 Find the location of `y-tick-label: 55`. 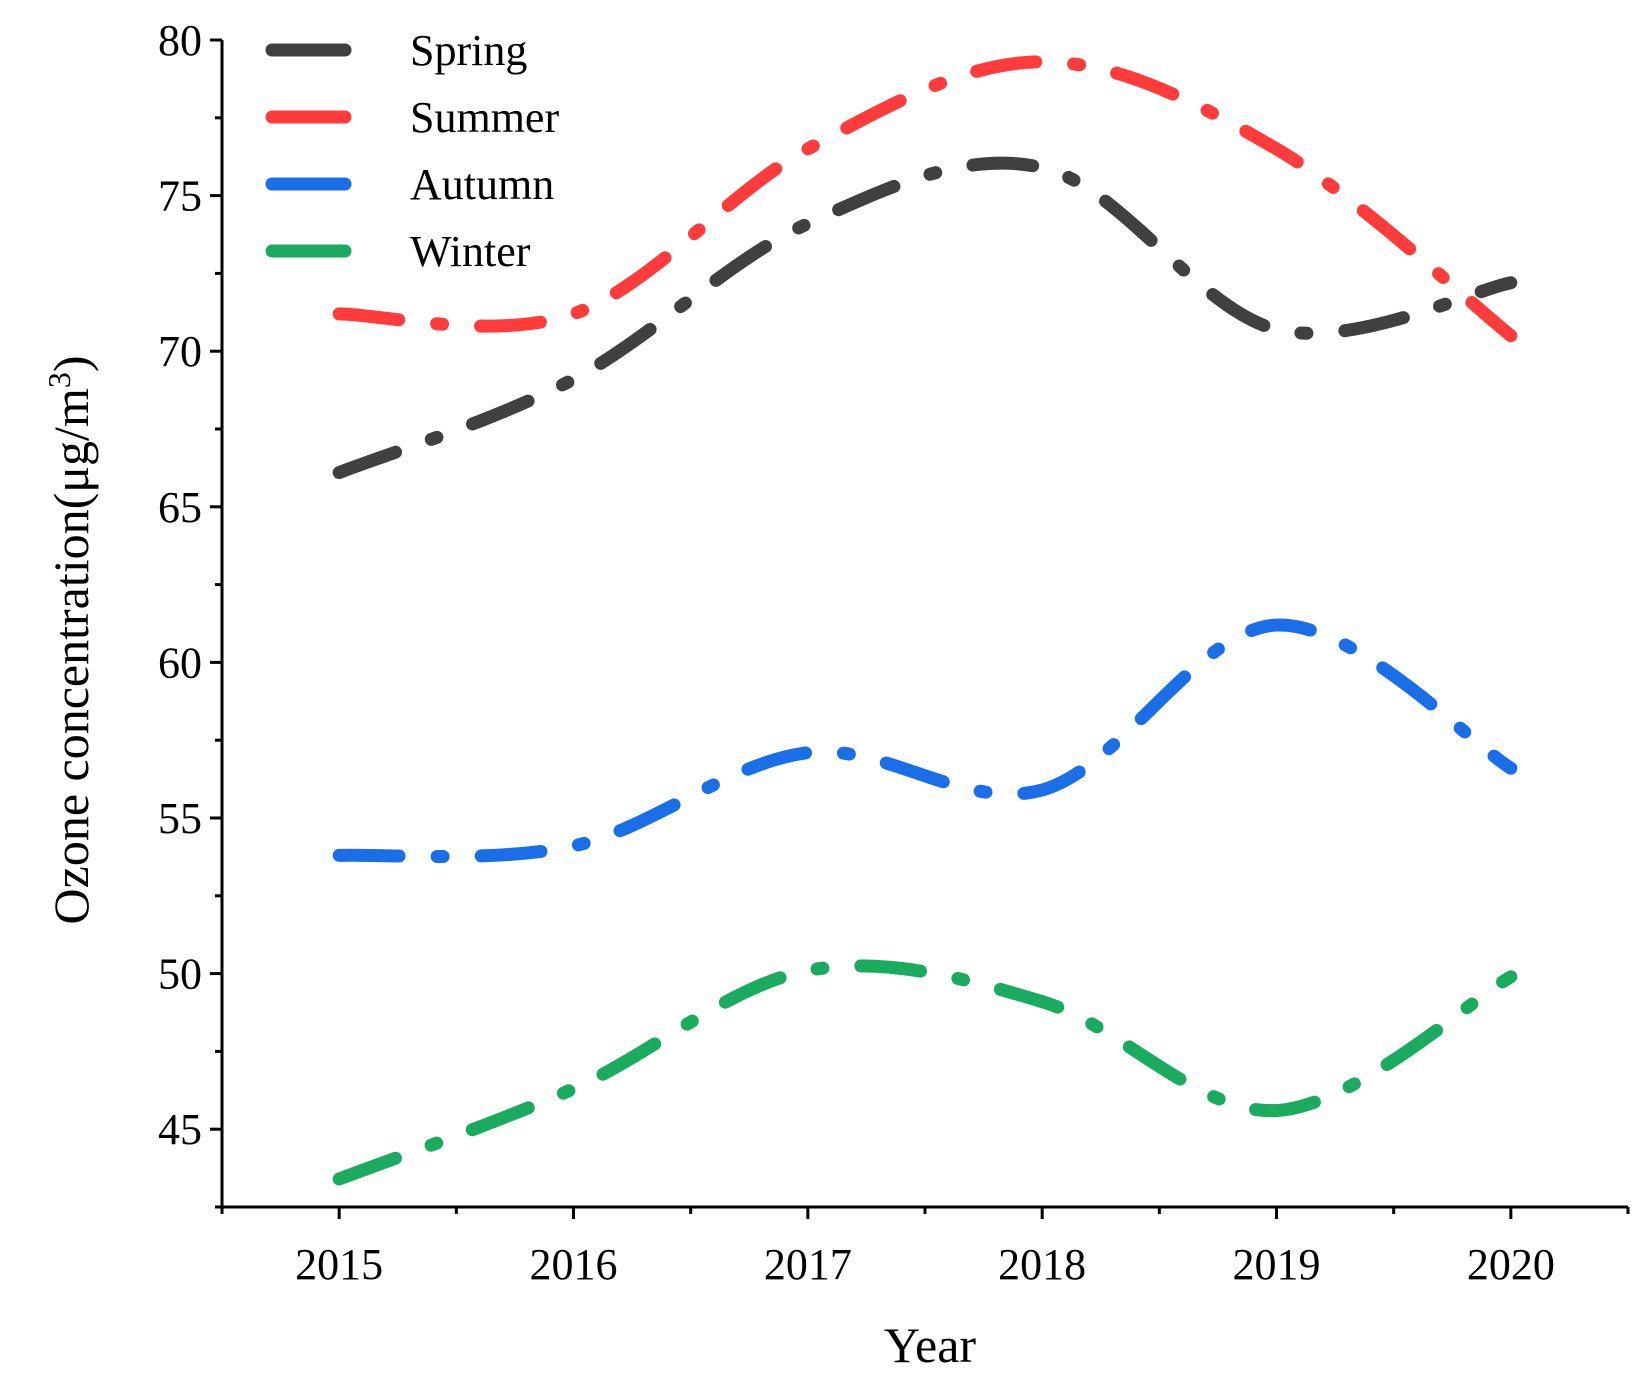

y-tick-label: 55 is located at coordinates (180, 818).